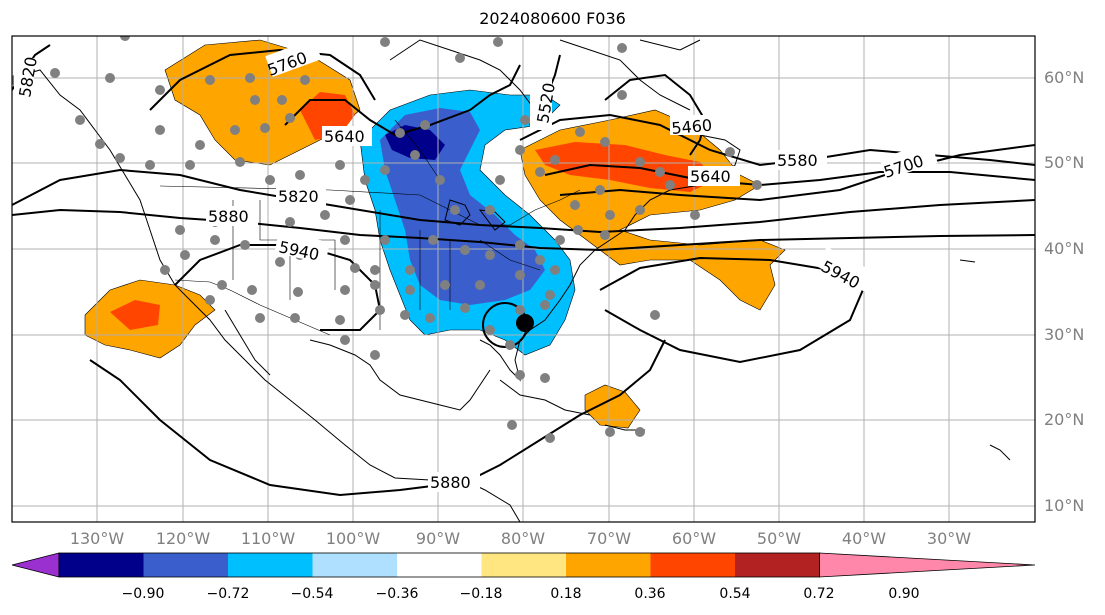 Image resolution: width=1105 pixels, height=615 pixels. What do you see at coordinates (377, 418) in the screenshot?
I see `contour-5880-south` at bounding box center [377, 418].